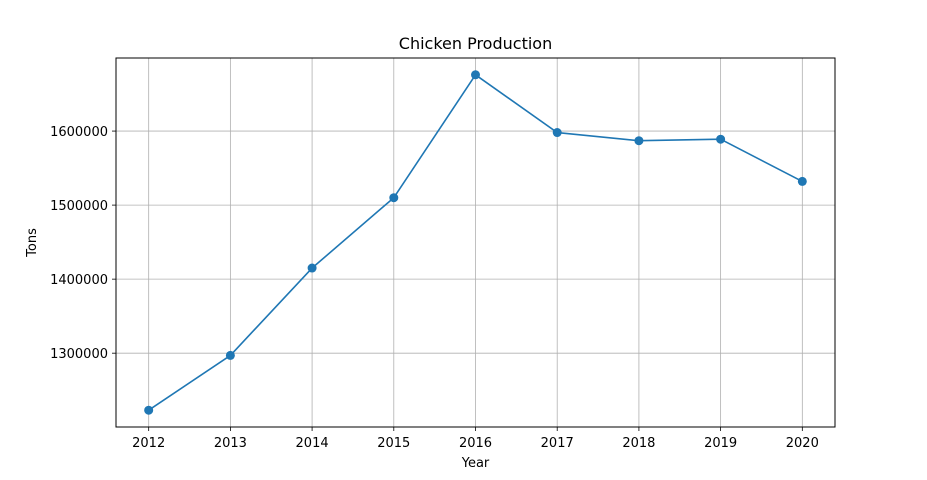  What do you see at coordinates (230, 443) in the screenshot?
I see `x-tick-label: 2013` at bounding box center [230, 443].